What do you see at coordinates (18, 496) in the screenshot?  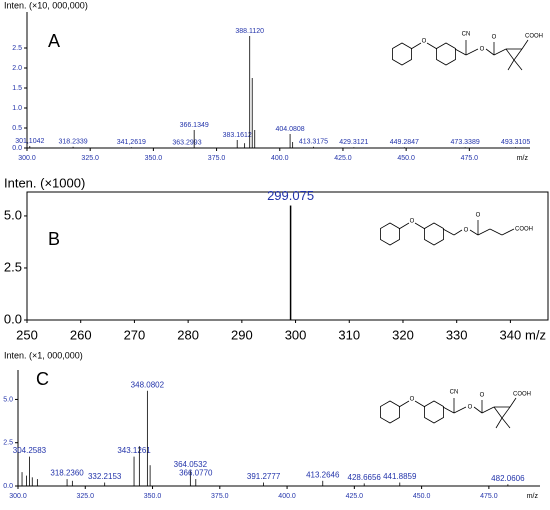 I see `x-tick-label: 300.0` at bounding box center [18, 496].